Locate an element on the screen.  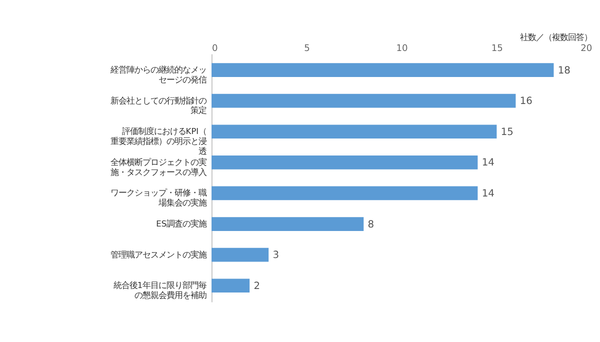
x-tick-label: 0 is located at coordinates (215, 49).